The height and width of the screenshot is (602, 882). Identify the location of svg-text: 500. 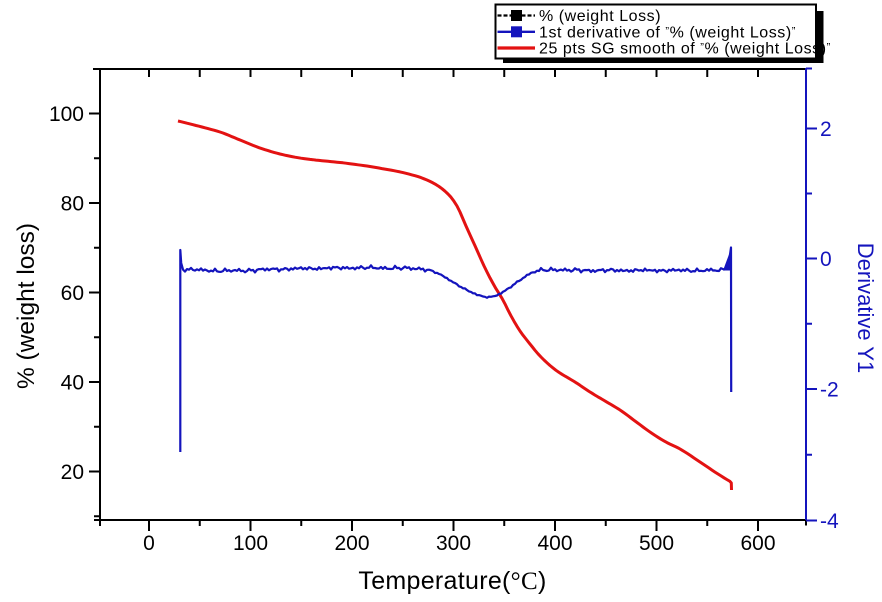
(656, 543).